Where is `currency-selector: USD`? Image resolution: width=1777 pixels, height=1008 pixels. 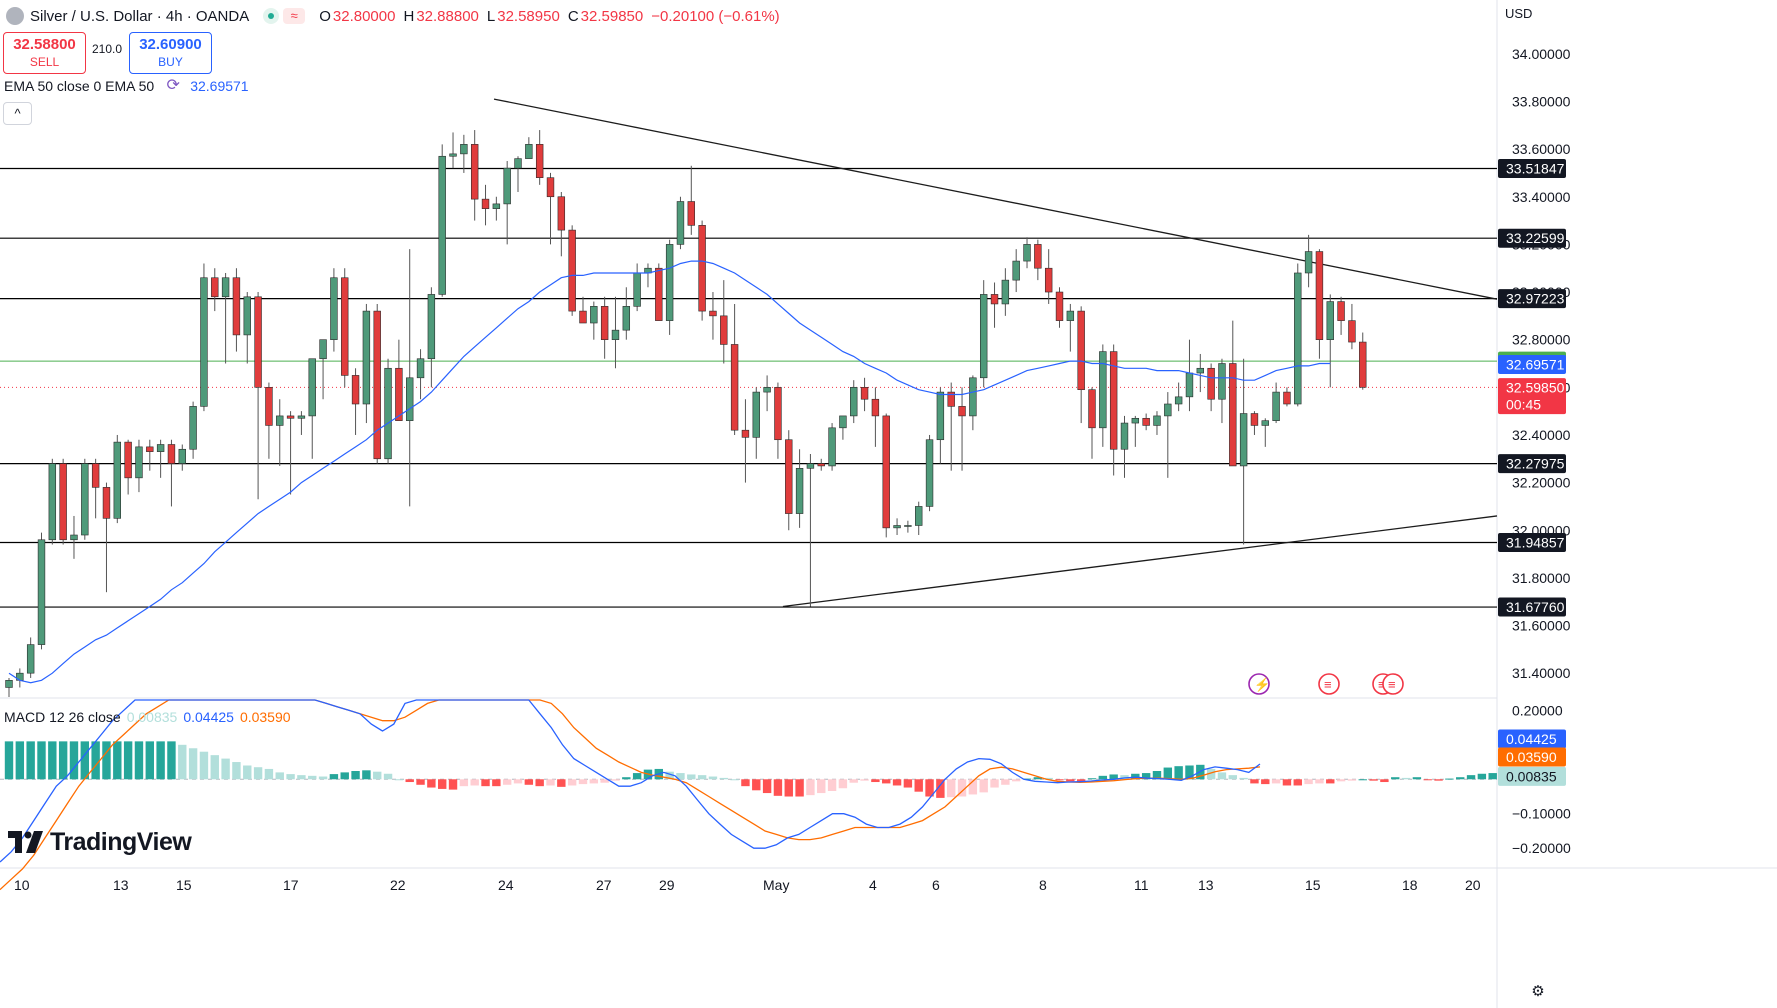 currency-selector: USD is located at coordinates (1519, 13).